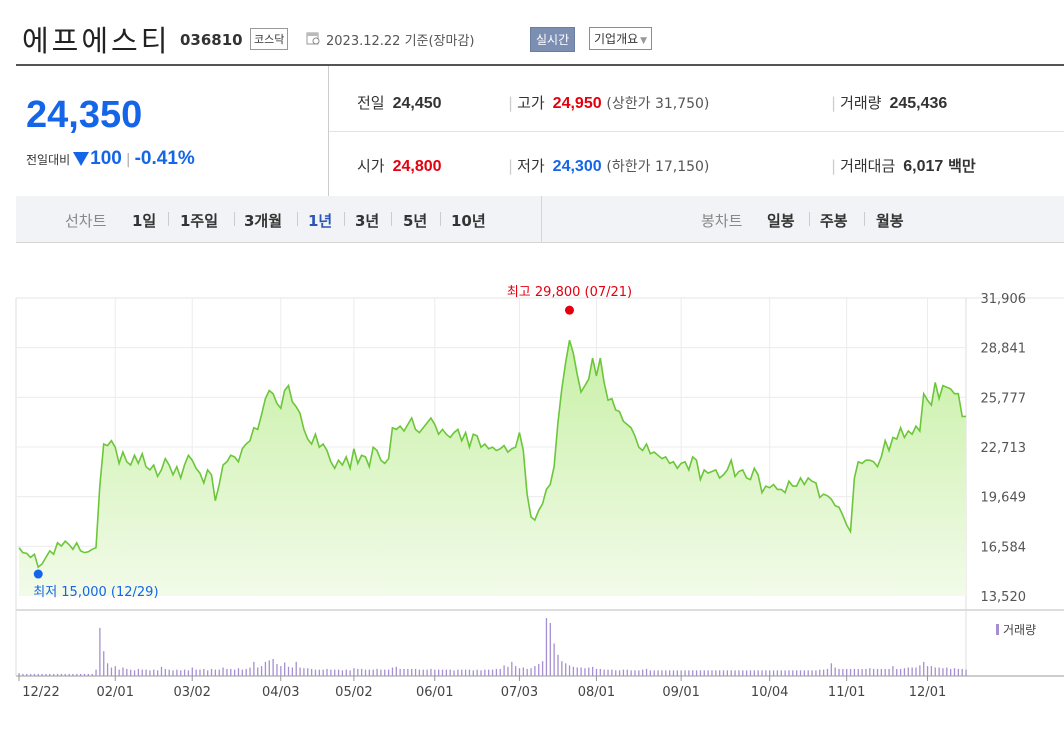 This screenshot has height=734, width=1064. I want to click on market-badge: 코스닥, so click(269, 39).